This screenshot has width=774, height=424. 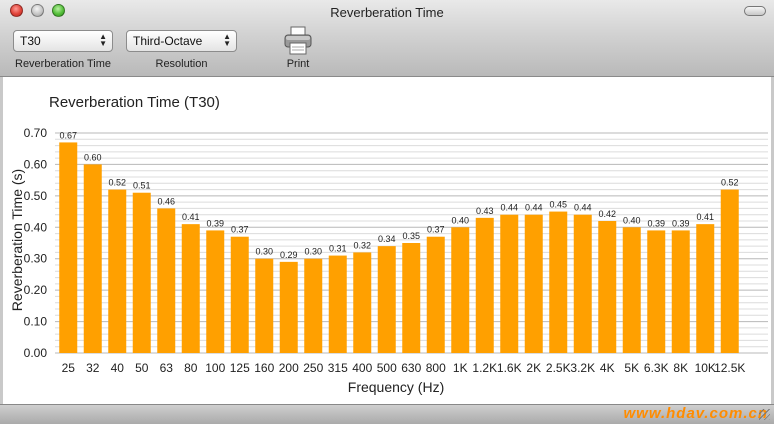 What do you see at coordinates (289, 368) in the screenshot?
I see `x-tick-label: 200` at bounding box center [289, 368].